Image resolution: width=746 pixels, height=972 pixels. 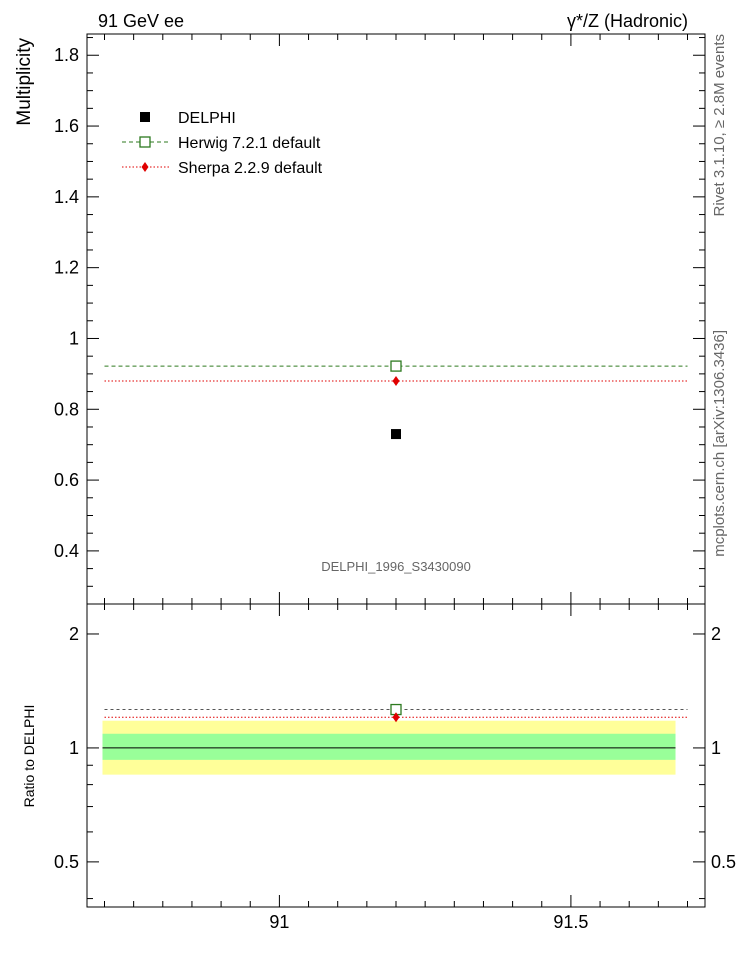 What do you see at coordinates (719, 125) in the screenshot?
I see `rivet-label: Rivet 3.1.10, ≥ 2.8M events` at bounding box center [719, 125].